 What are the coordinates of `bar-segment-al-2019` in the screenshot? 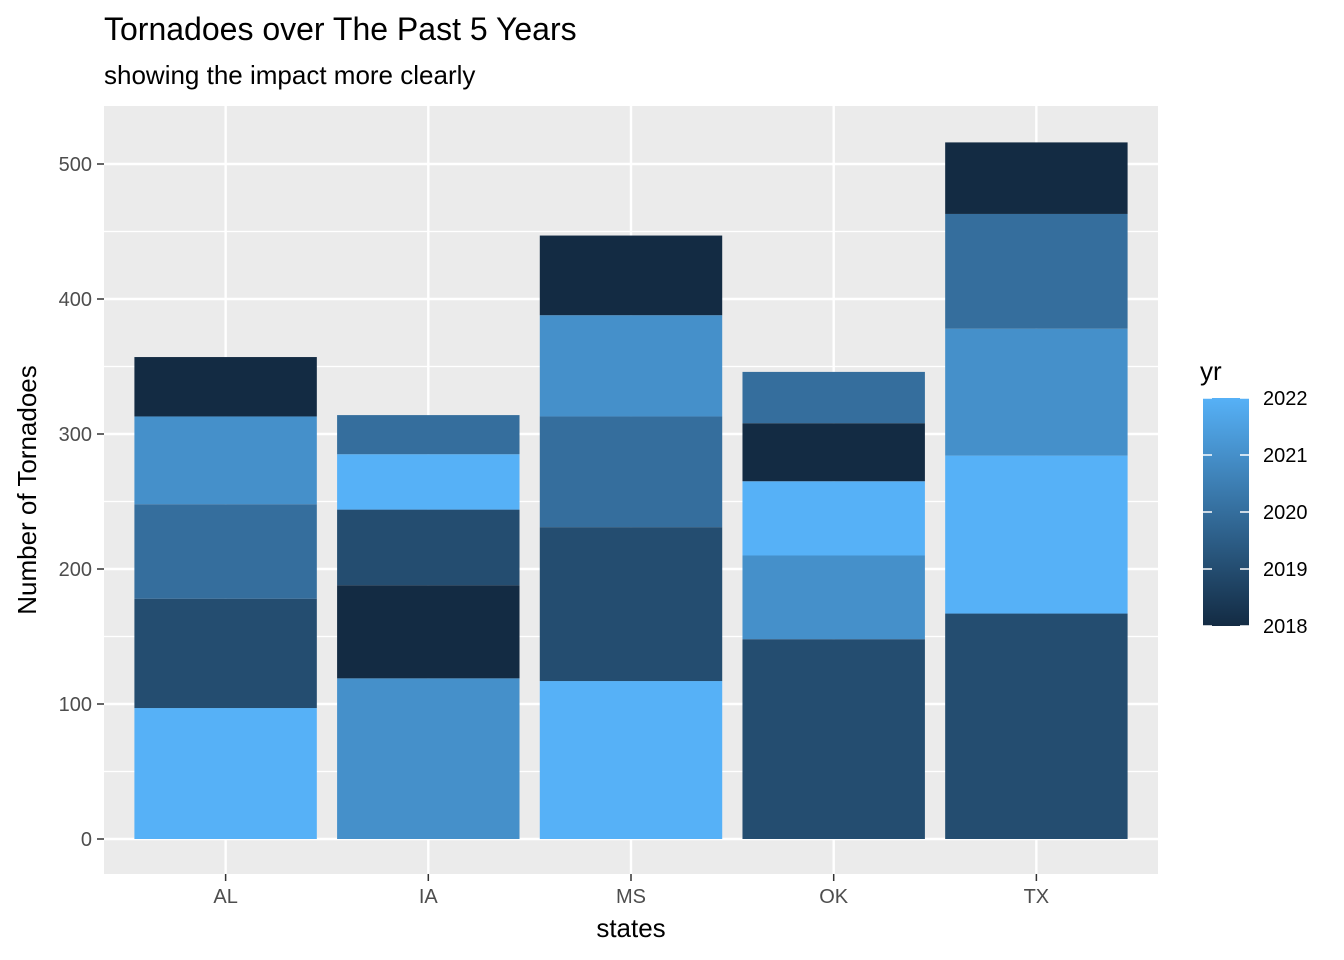 It's located at (225, 653).